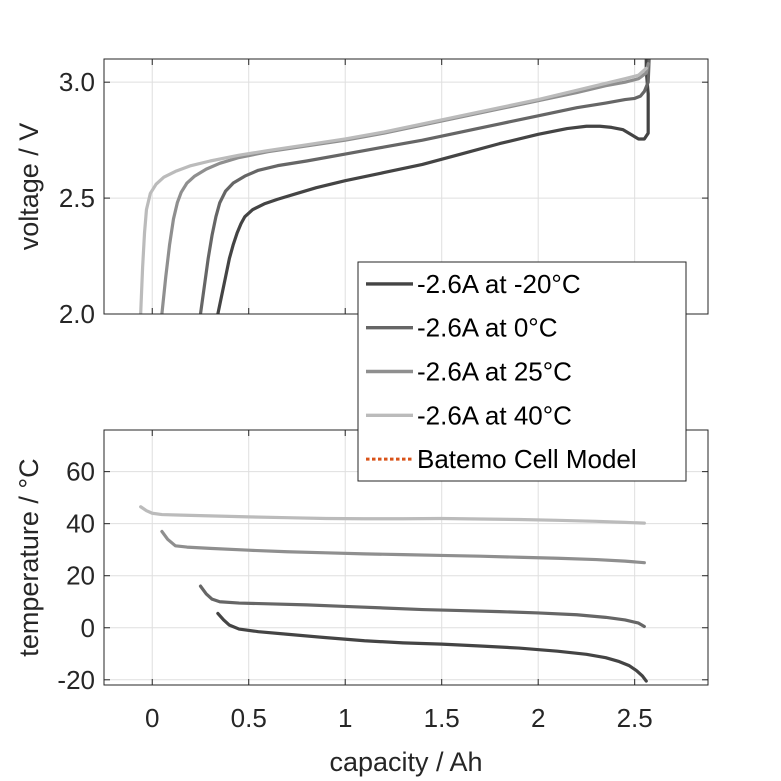 The height and width of the screenshot is (781, 781). Describe the element at coordinates (499, 284) in the screenshot. I see `legend-label-2-6a-at-20-c: -2.6A at -20°C` at that location.